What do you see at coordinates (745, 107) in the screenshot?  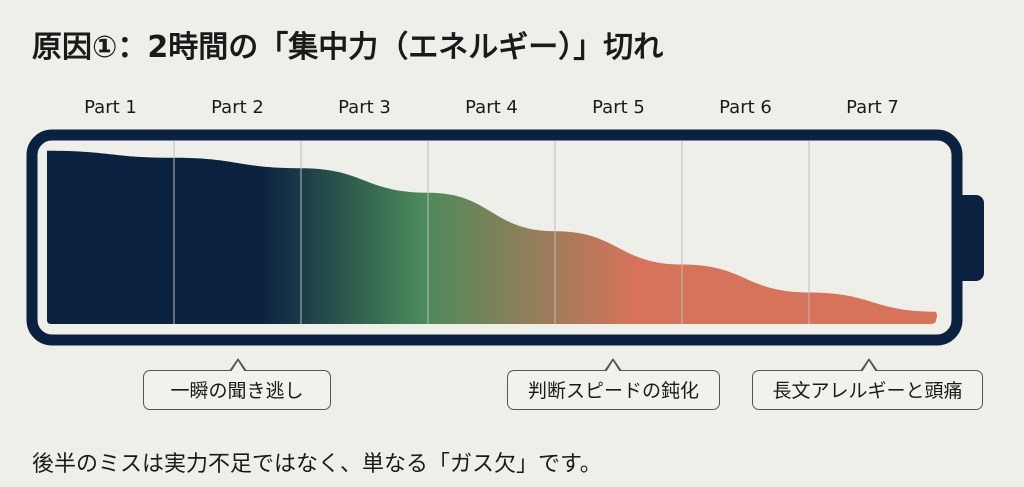 I see `part-label: Part 6` at bounding box center [745, 107].